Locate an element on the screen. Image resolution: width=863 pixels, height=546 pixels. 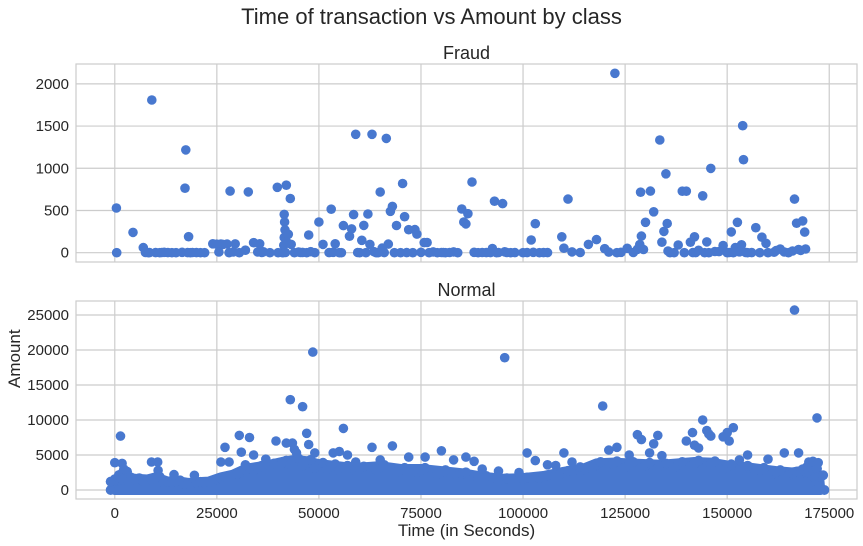
normal-panel-title: Normal is located at coordinates (466, 290).